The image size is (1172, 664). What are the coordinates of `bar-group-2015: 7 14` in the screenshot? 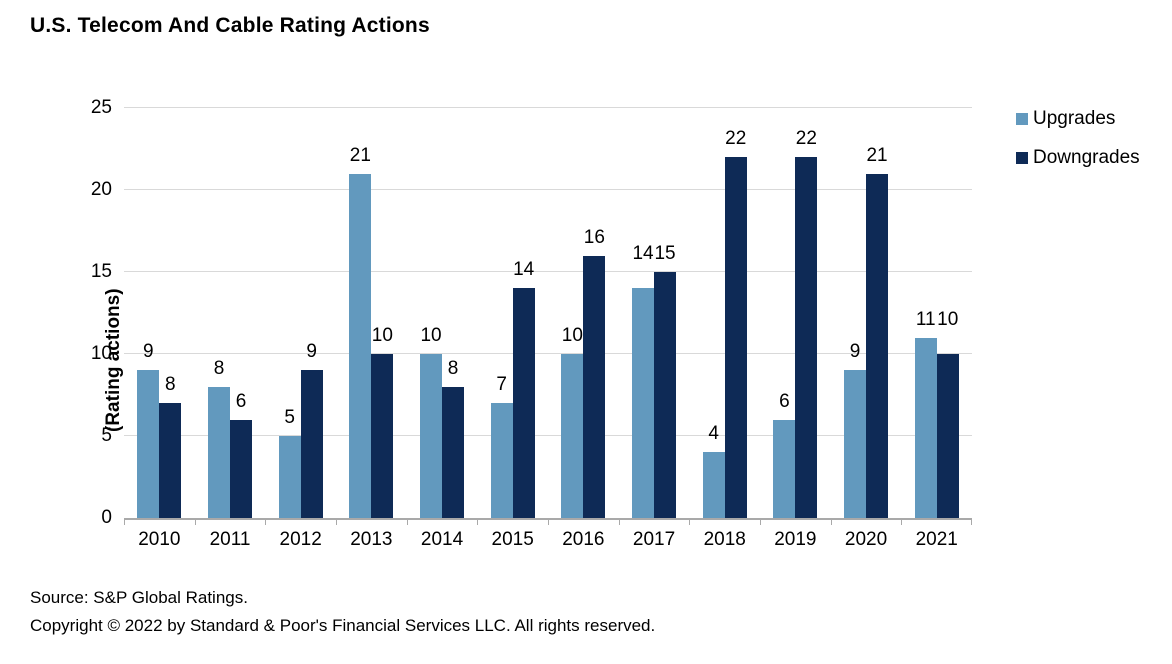 It's located at (512, 313).